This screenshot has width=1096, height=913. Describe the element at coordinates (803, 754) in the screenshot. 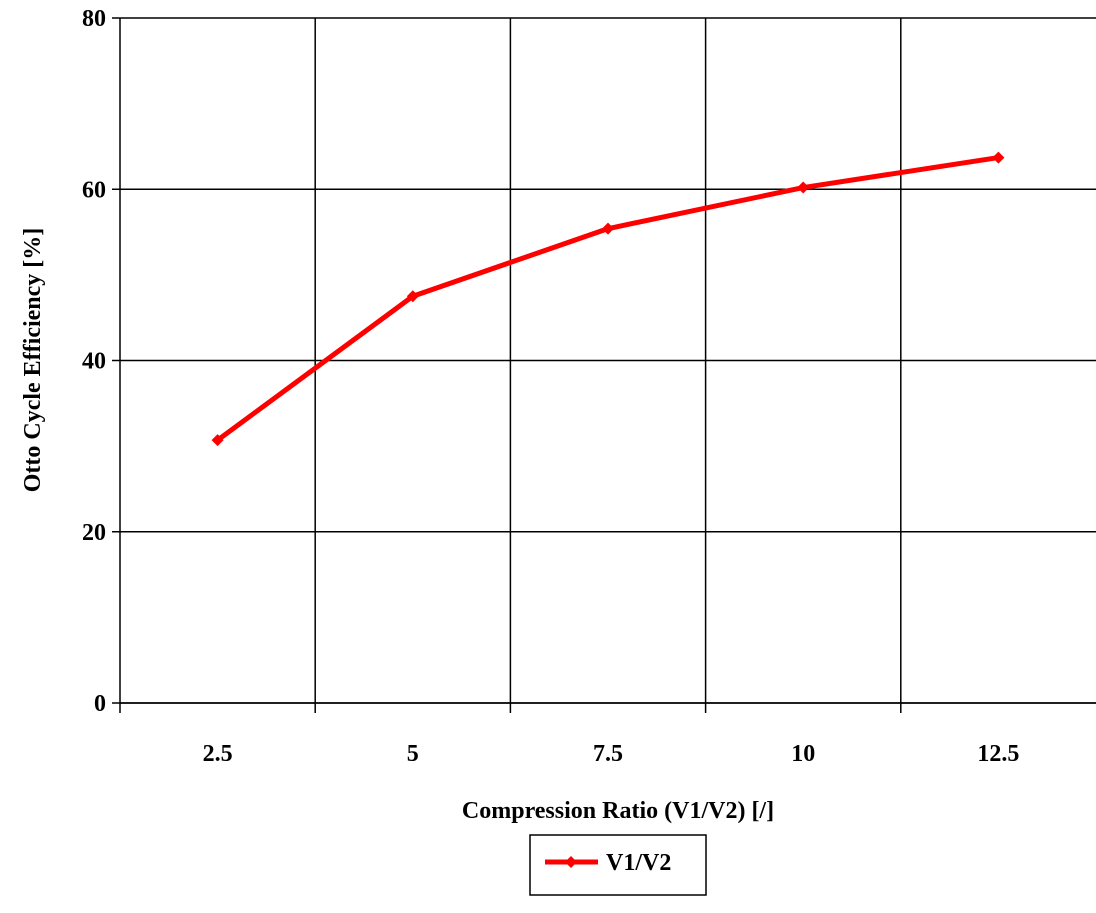

I see `x-tick-label: 10` at that location.